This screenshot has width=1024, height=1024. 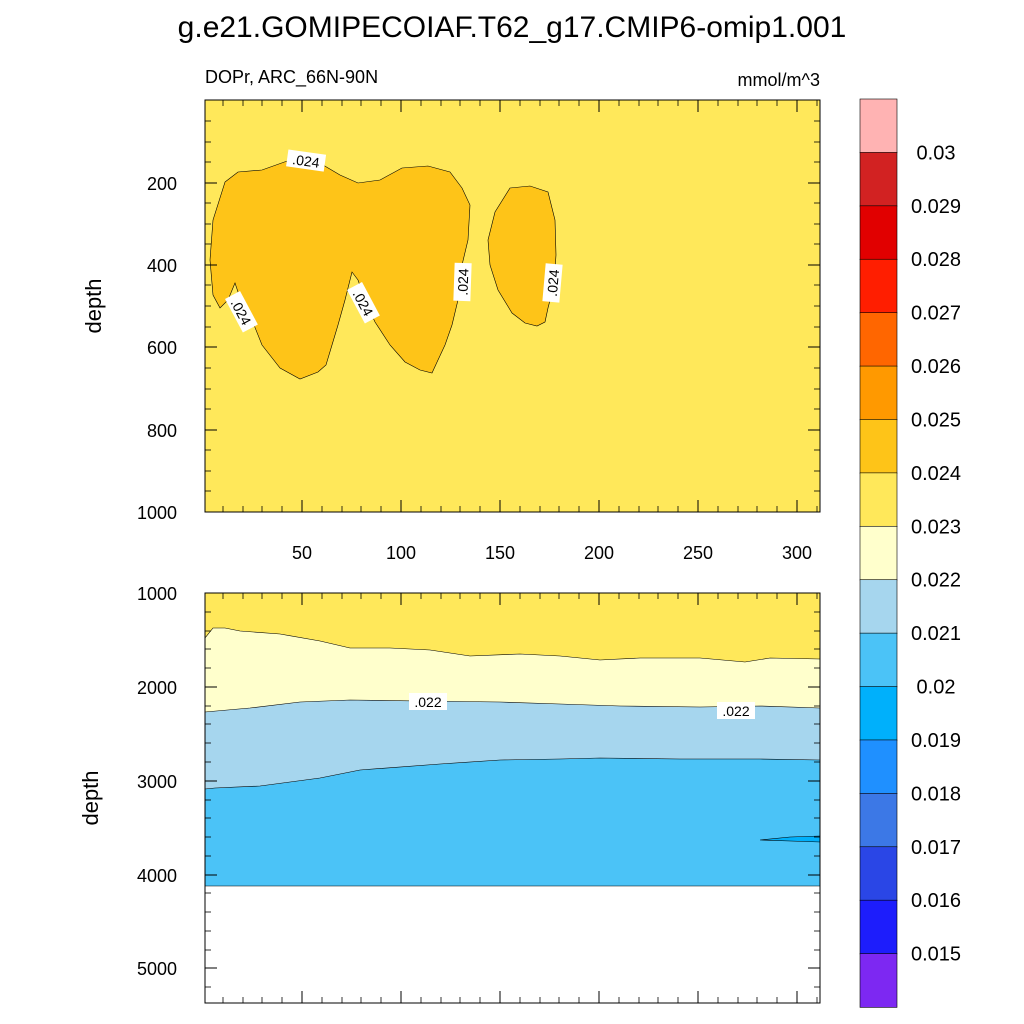 I want to click on lower-y-tick-label: 5000, so click(x=157, y=969).